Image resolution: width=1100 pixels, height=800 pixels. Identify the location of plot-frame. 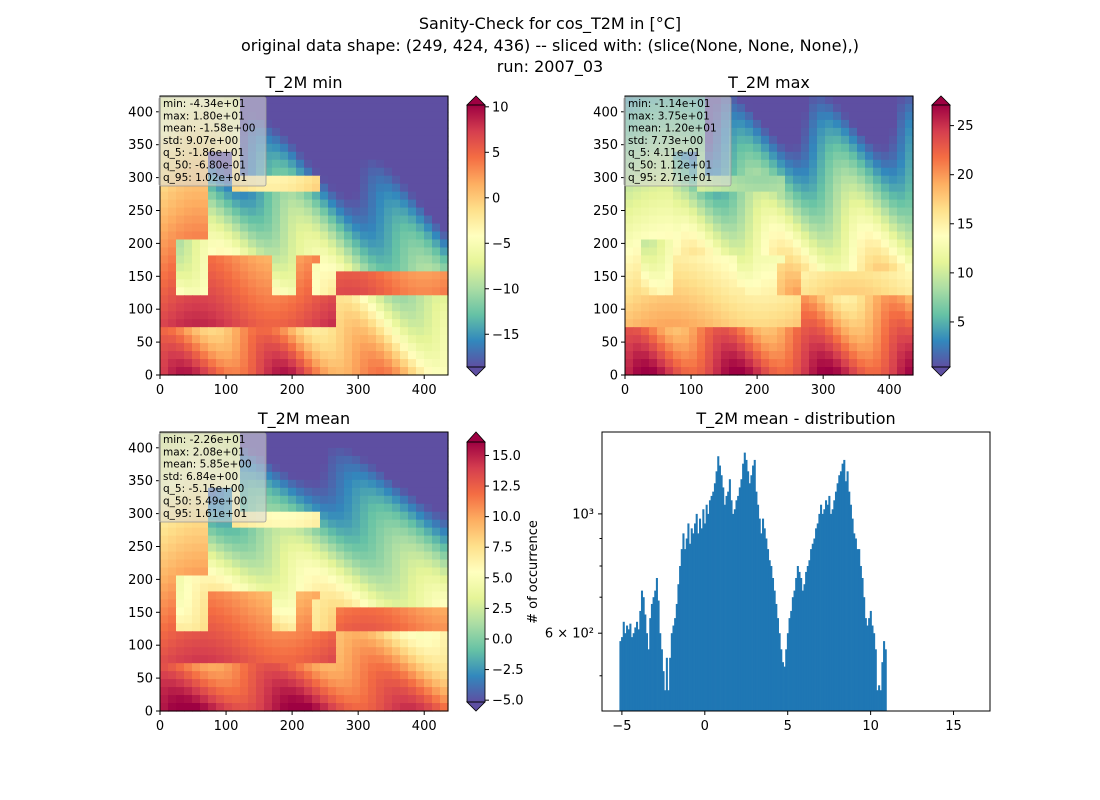
(304, 235).